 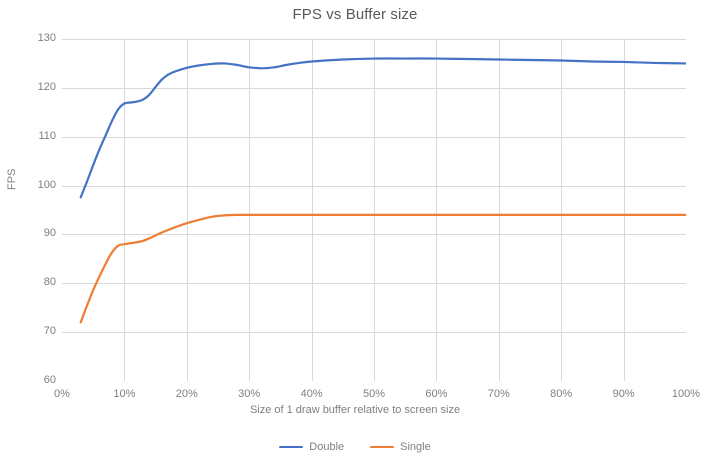 What do you see at coordinates (124, 394) in the screenshot?
I see `x-tick-label: 10%` at bounding box center [124, 394].